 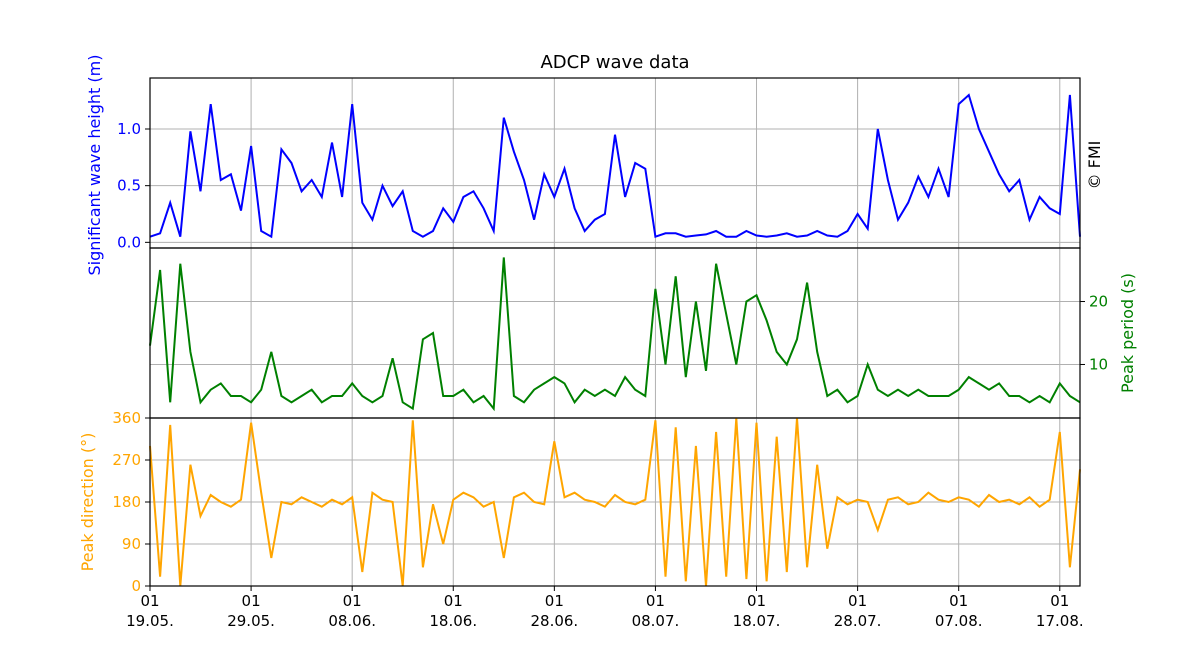 I want to click on ytick-label-1: 90, so click(x=131, y=544).